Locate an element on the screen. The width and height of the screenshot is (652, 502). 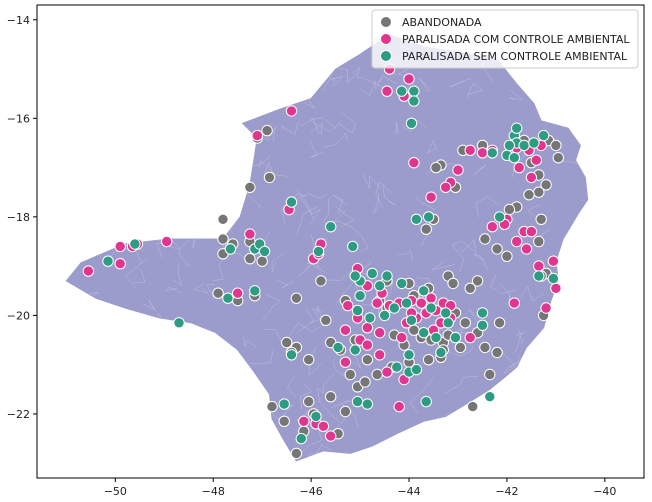
x-tick-label: −44 is located at coordinates (408, 491).